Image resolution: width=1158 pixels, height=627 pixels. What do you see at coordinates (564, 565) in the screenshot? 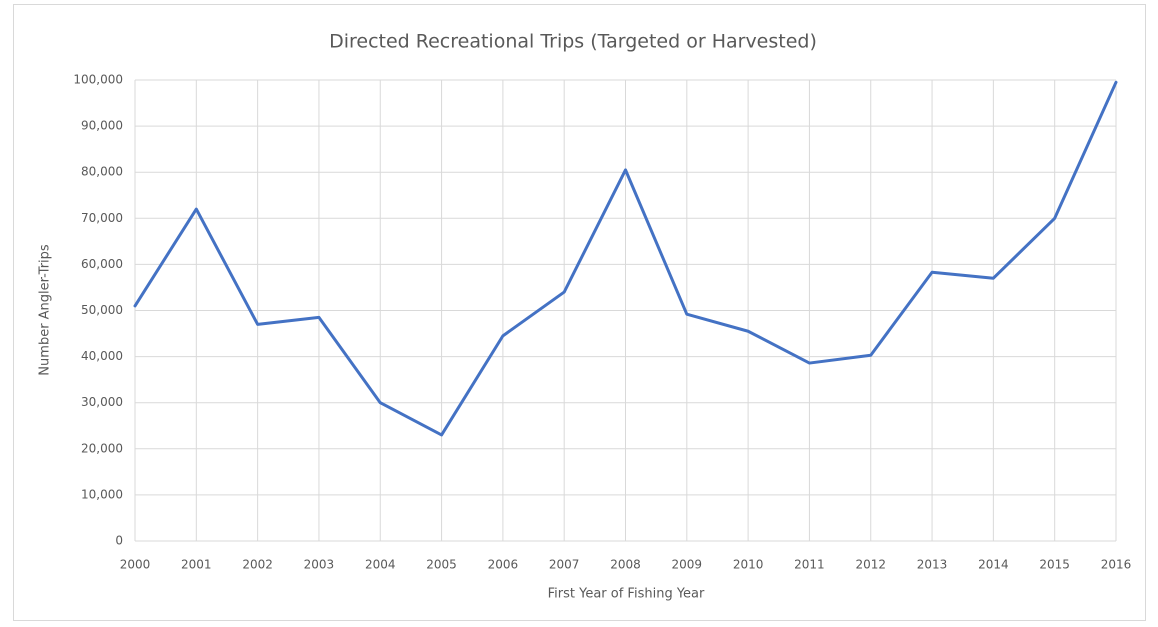
I see `x-tick-label: 2007` at bounding box center [564, 565].